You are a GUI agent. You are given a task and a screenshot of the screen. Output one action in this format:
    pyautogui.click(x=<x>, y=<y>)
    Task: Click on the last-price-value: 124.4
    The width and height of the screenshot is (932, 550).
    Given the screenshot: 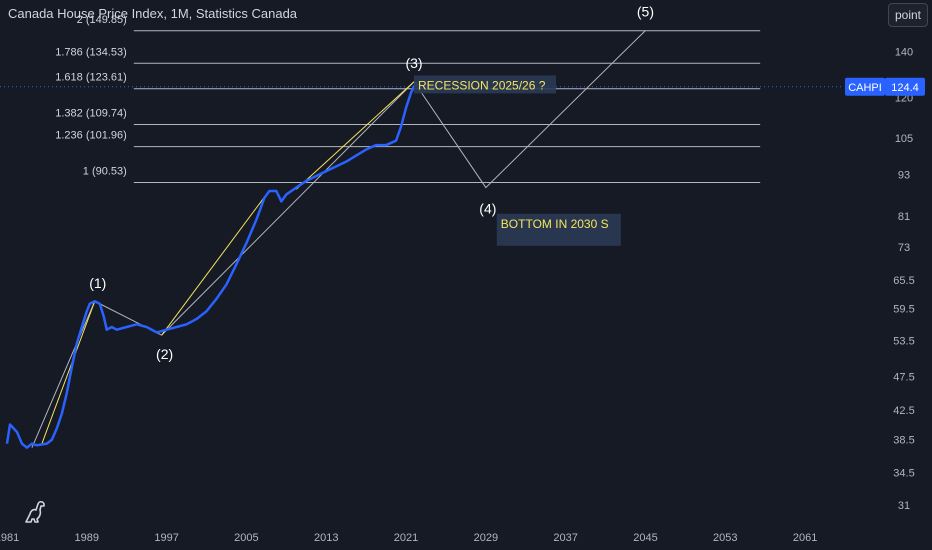 What is the action you would take?
    pyautogui.click(x=905, y=88)
    